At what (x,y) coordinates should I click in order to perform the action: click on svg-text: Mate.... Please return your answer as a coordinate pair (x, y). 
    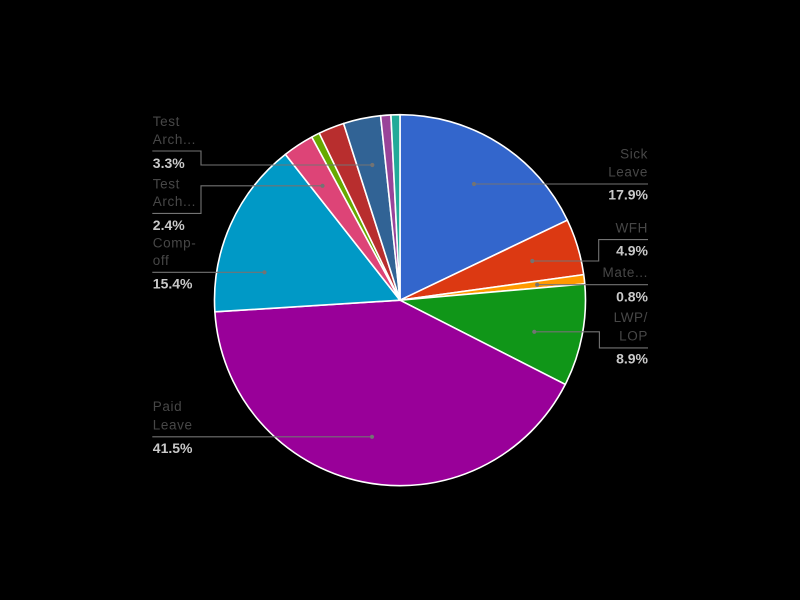
    Looking at the image, I should click on (625, 272).